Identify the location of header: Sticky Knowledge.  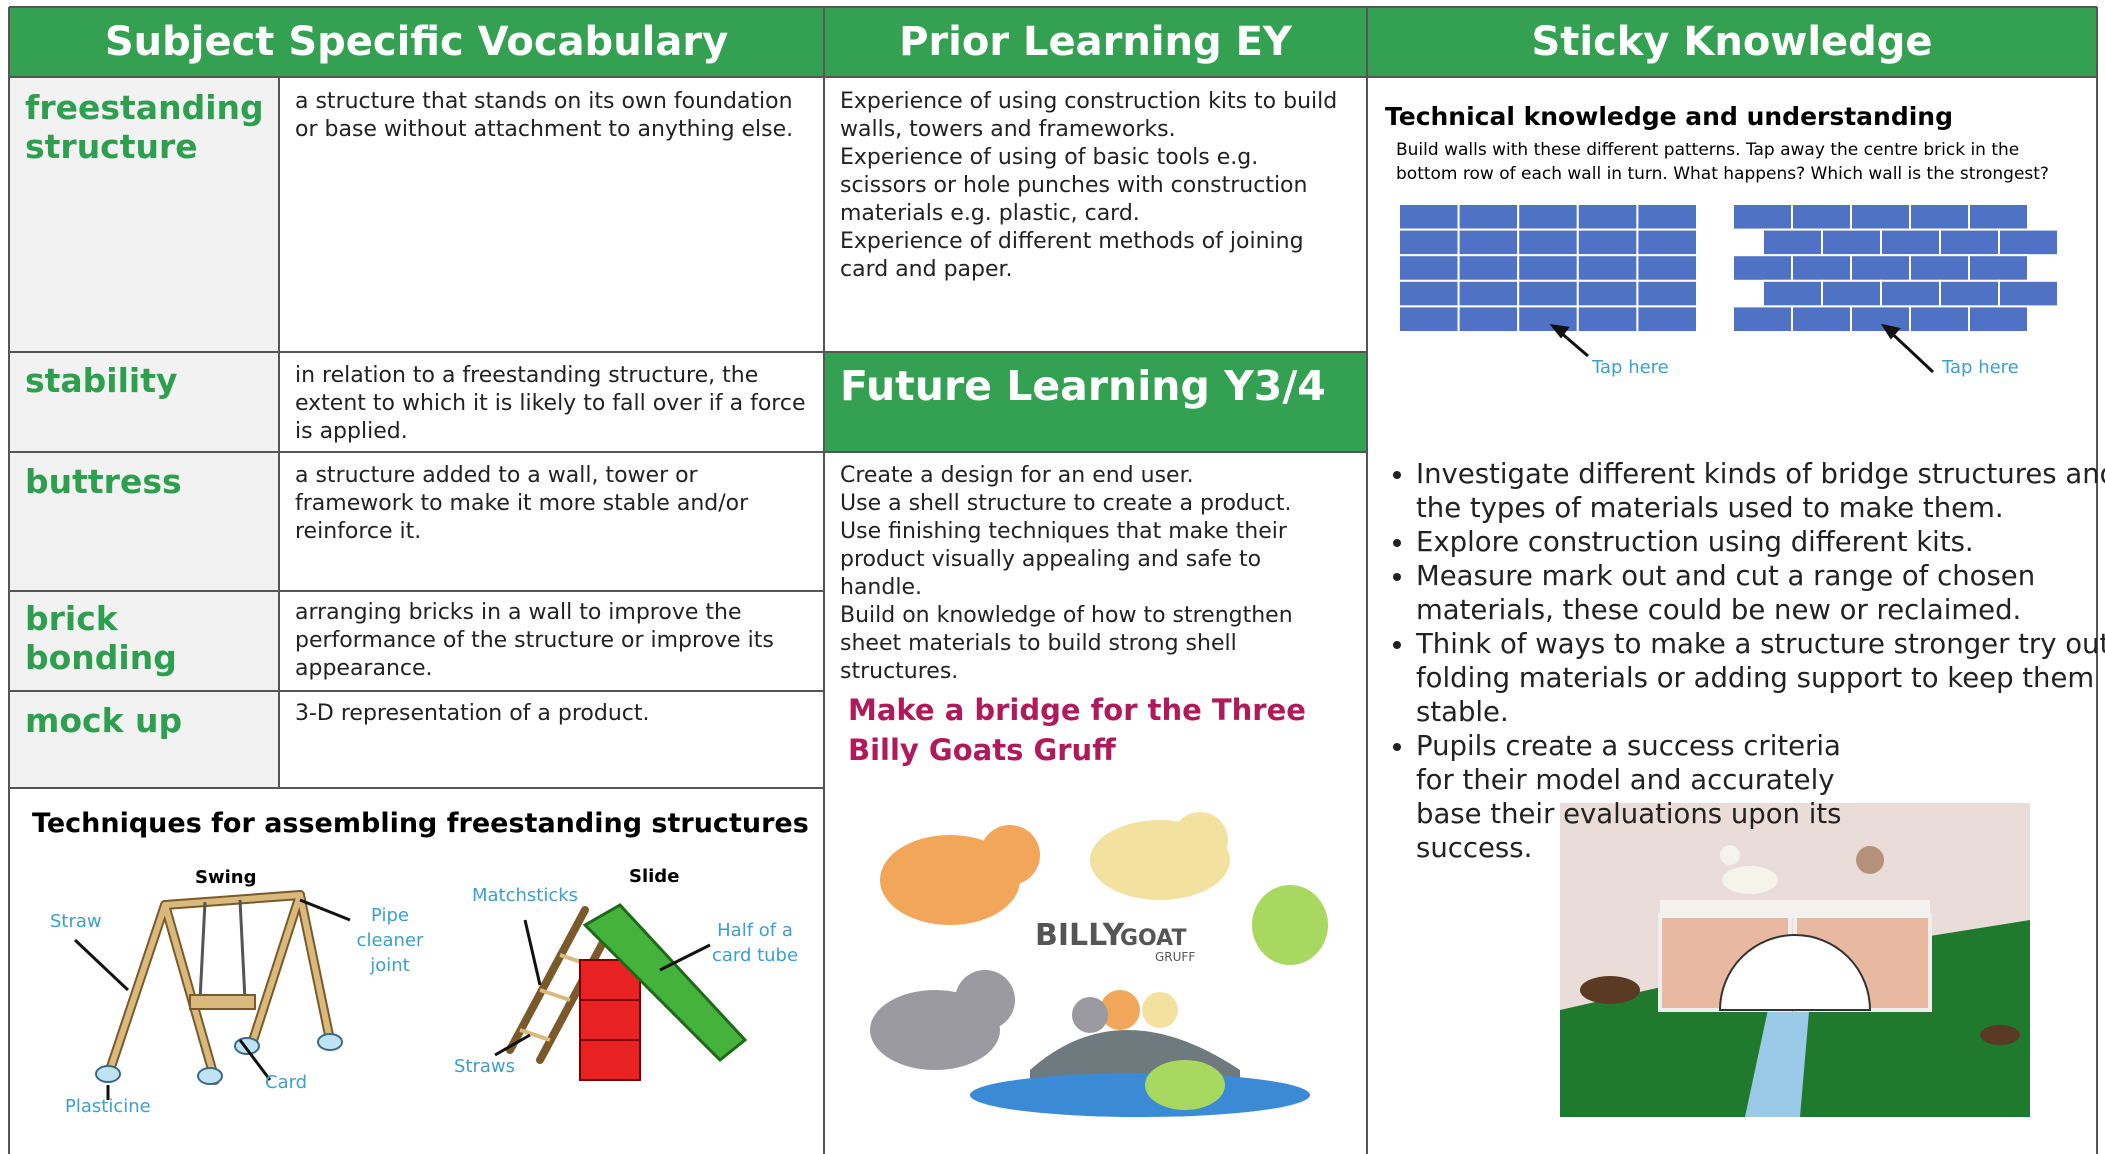
(1732, 42).